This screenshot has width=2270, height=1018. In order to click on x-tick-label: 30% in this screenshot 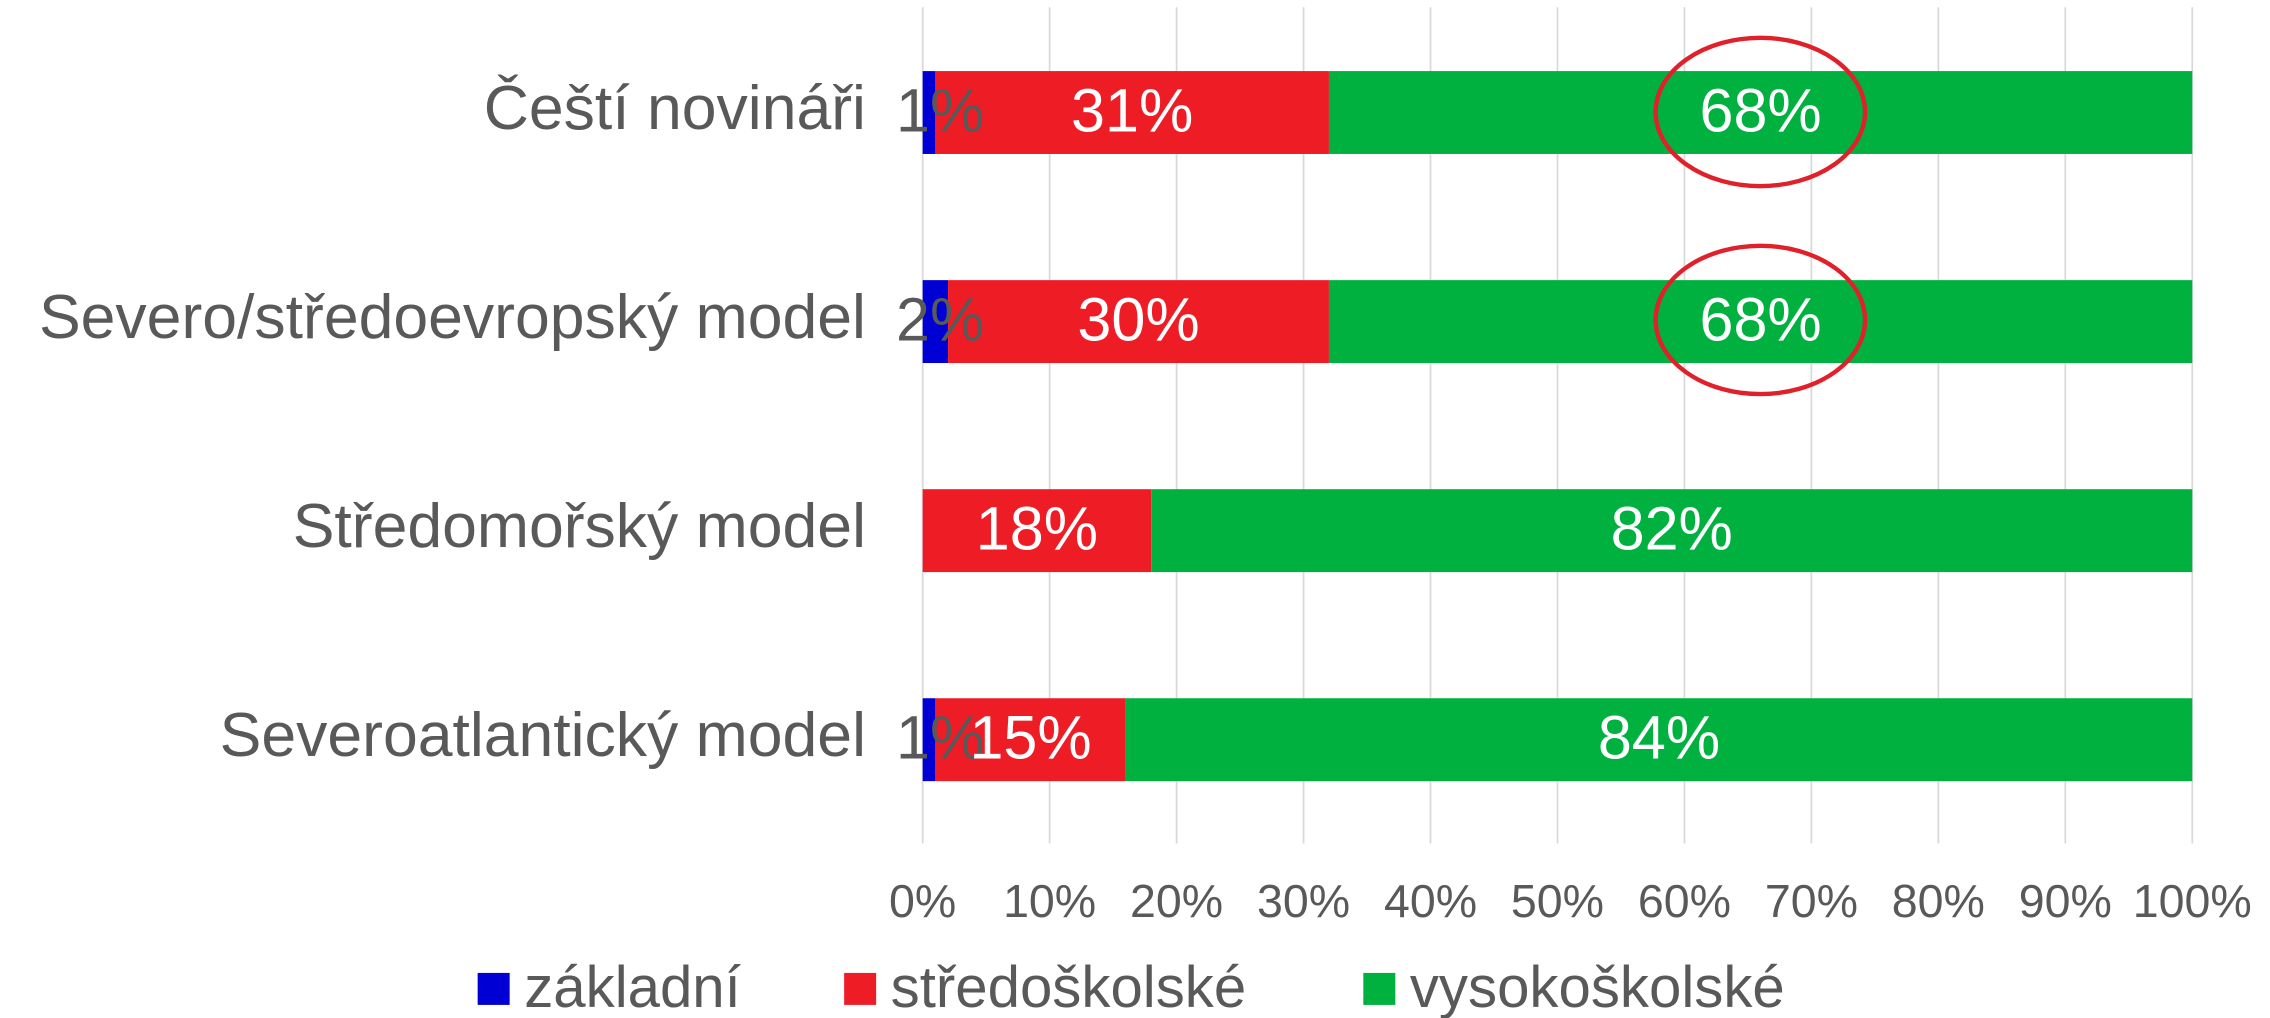, I will do `click(1303, 901)`.